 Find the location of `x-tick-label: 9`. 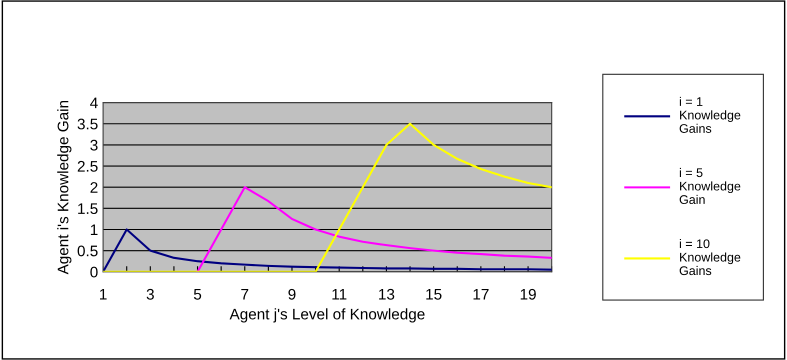

x-tick-label: 9 is located at coordinates (292, 294).